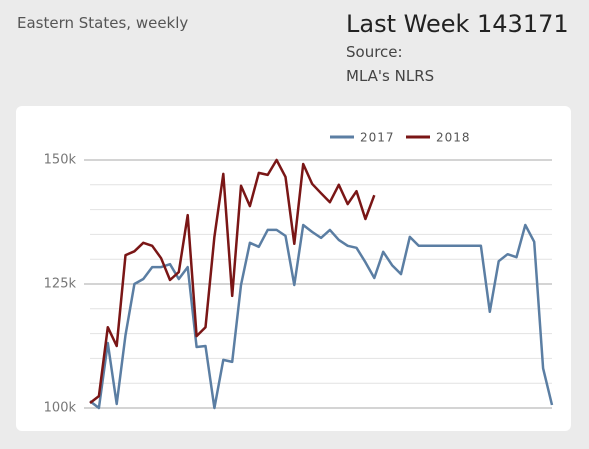  Describe the element at coordinates (60, 160) in the screenshot. I see `y-tick-label: 150k` at that location.